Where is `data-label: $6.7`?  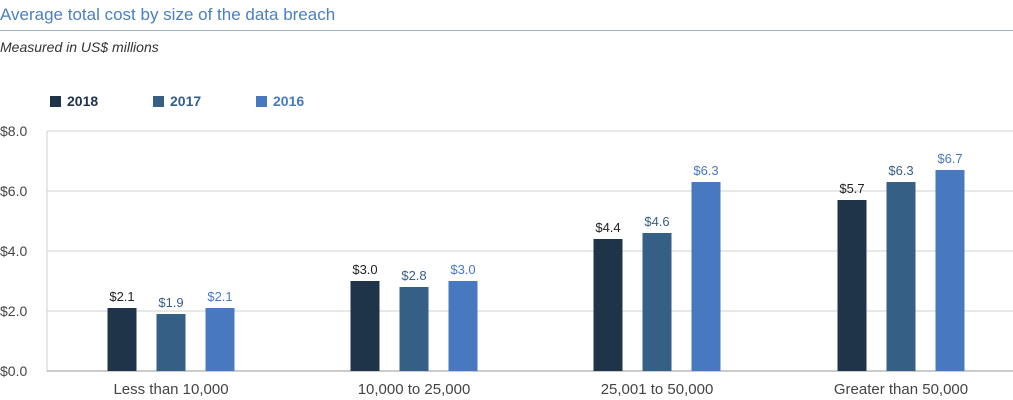
data-label: $6.7 is located at coordinates (949, 158).